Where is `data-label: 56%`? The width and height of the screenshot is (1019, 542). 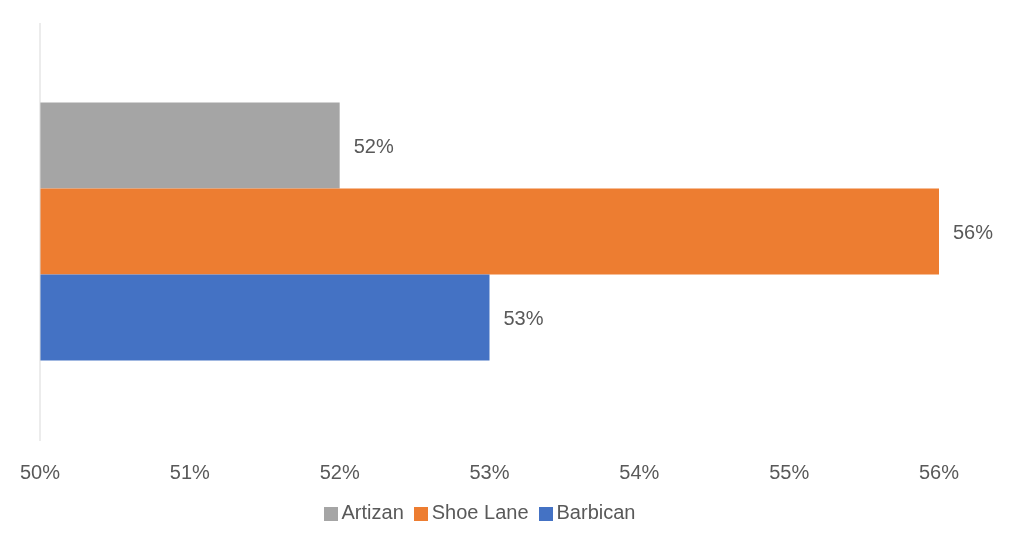 data-label: 56% is located at coordinates (973, 231).